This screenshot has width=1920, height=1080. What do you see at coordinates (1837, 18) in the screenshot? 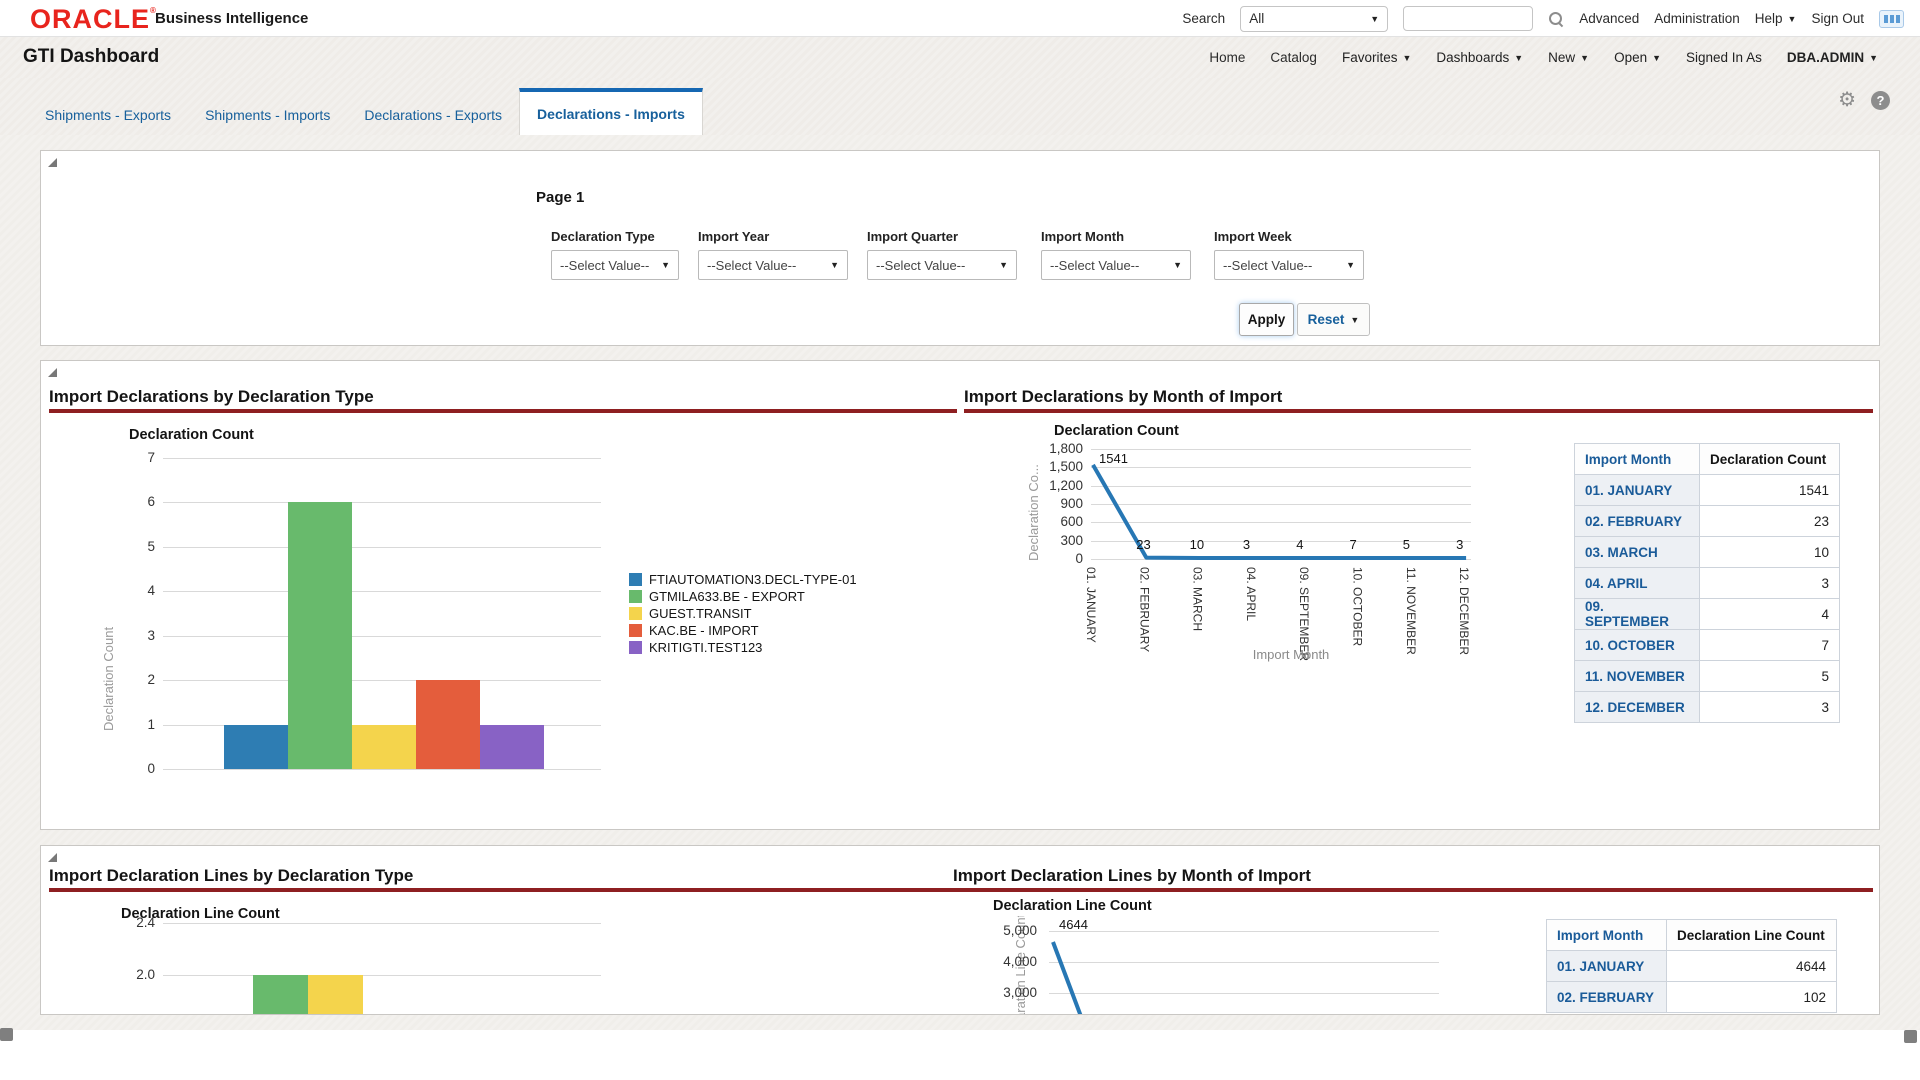
I see `sign-out-link: Sign Out` at bounding box center [1837, 18].